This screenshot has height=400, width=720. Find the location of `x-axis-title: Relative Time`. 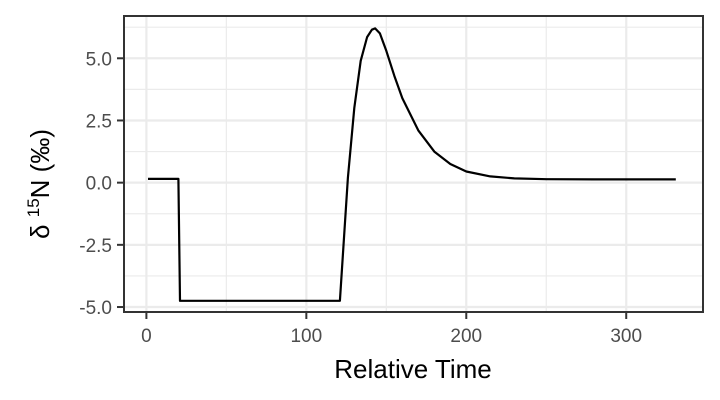

x-axis-title: Relative Time is located at coordinates (413, 369).